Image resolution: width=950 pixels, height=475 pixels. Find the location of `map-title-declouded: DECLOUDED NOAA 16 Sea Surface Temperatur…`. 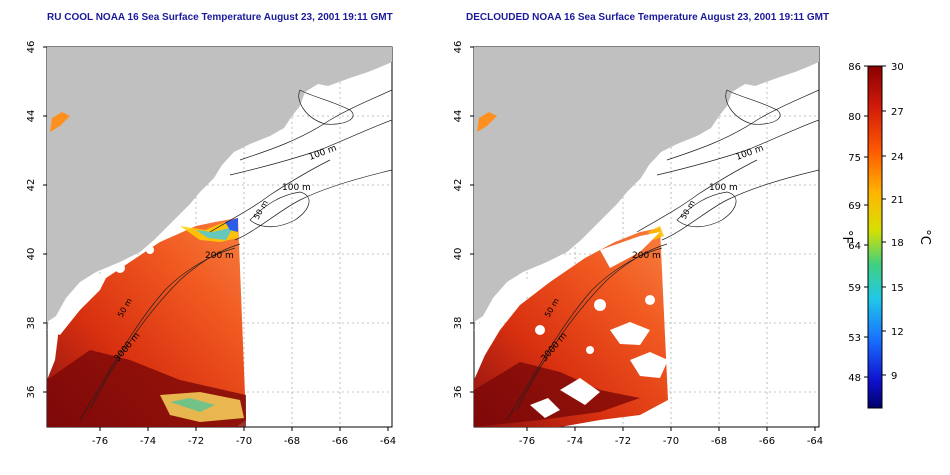

map-title-declouded: DECLOUDED NOAA 16 Sea Surface Temperatur… is located at coordinates (648, 17).